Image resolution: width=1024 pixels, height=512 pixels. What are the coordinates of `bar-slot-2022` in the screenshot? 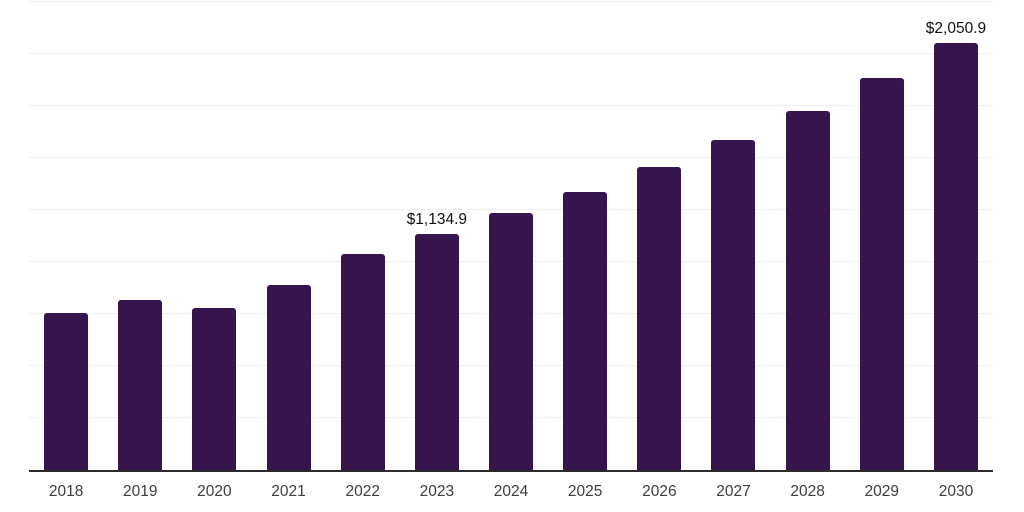 It's located at (363, 236).